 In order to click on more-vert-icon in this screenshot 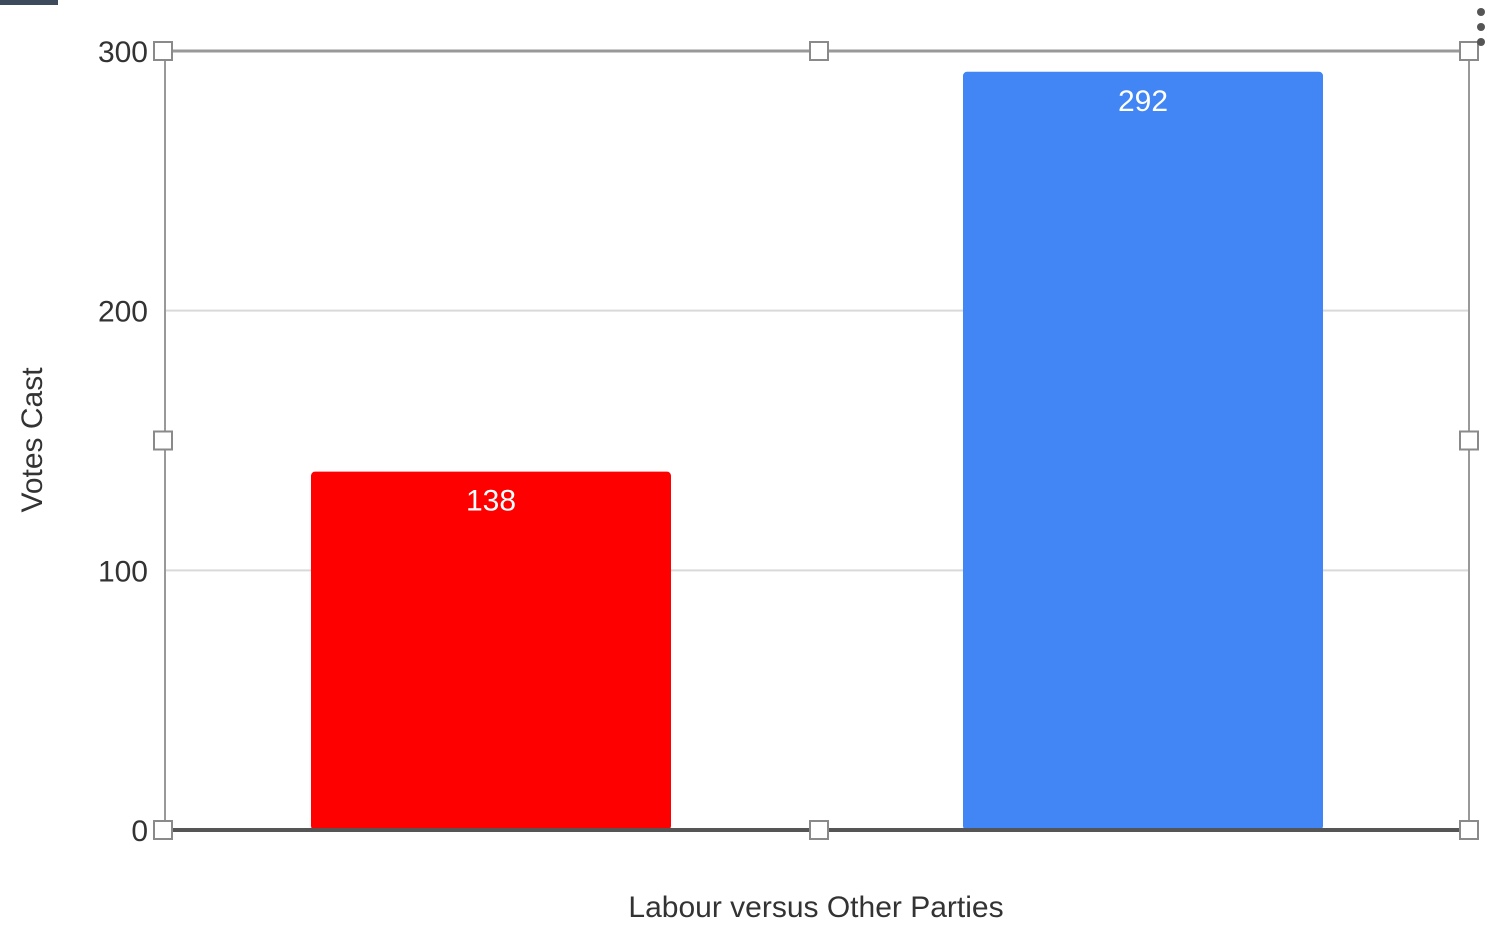, I will do `click(1481, 27)`.